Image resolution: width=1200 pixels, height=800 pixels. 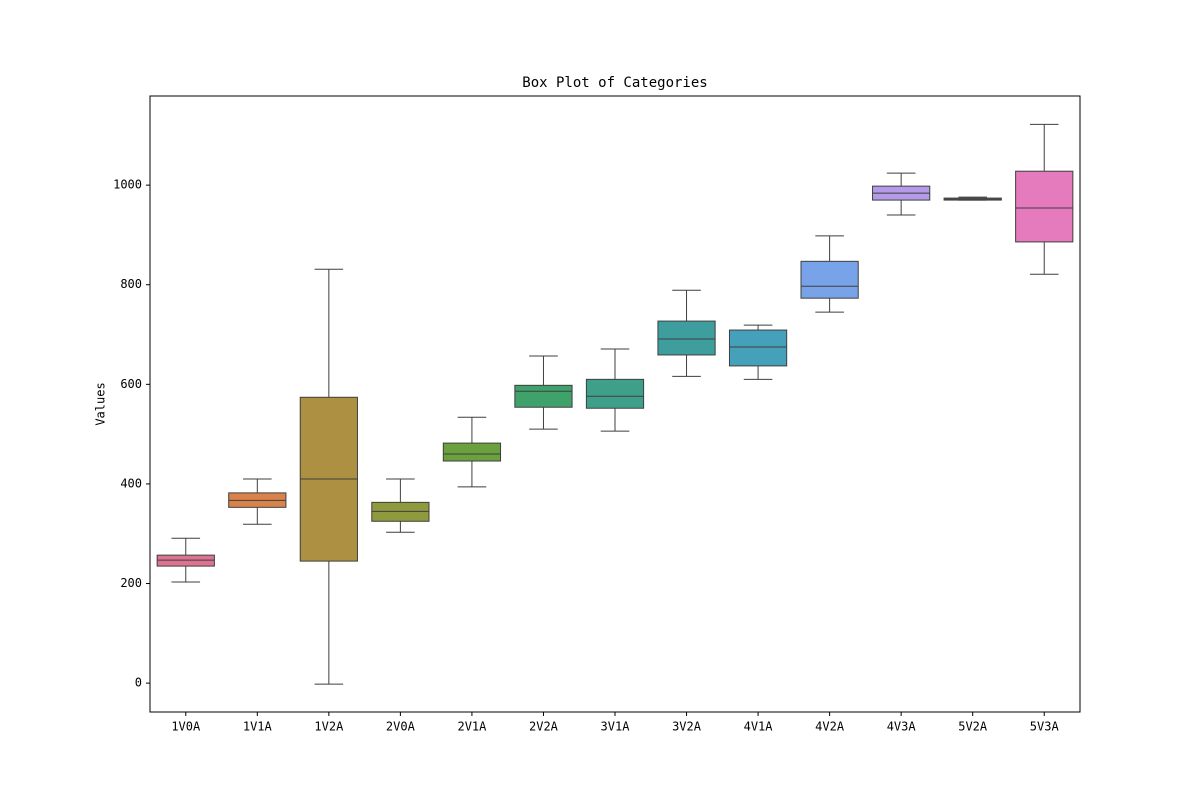 I want to click on x-tick-label: 4V1A, so click(x=759, y=727).